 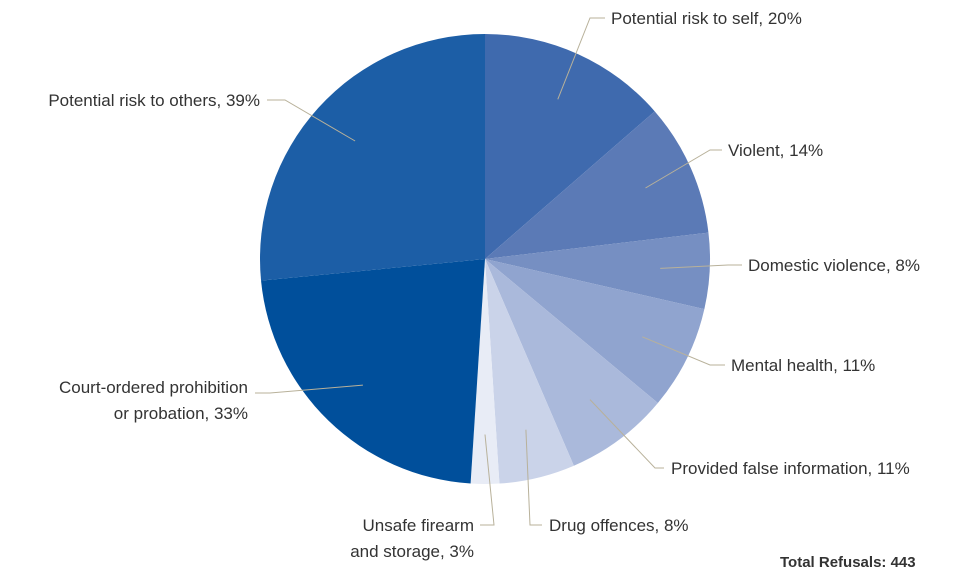 What do you see at coordinates (619, 525) in the screenshot?
I see `slice-label-drug-offences: Drug offences, 8%` at bounding box center [619, 525].